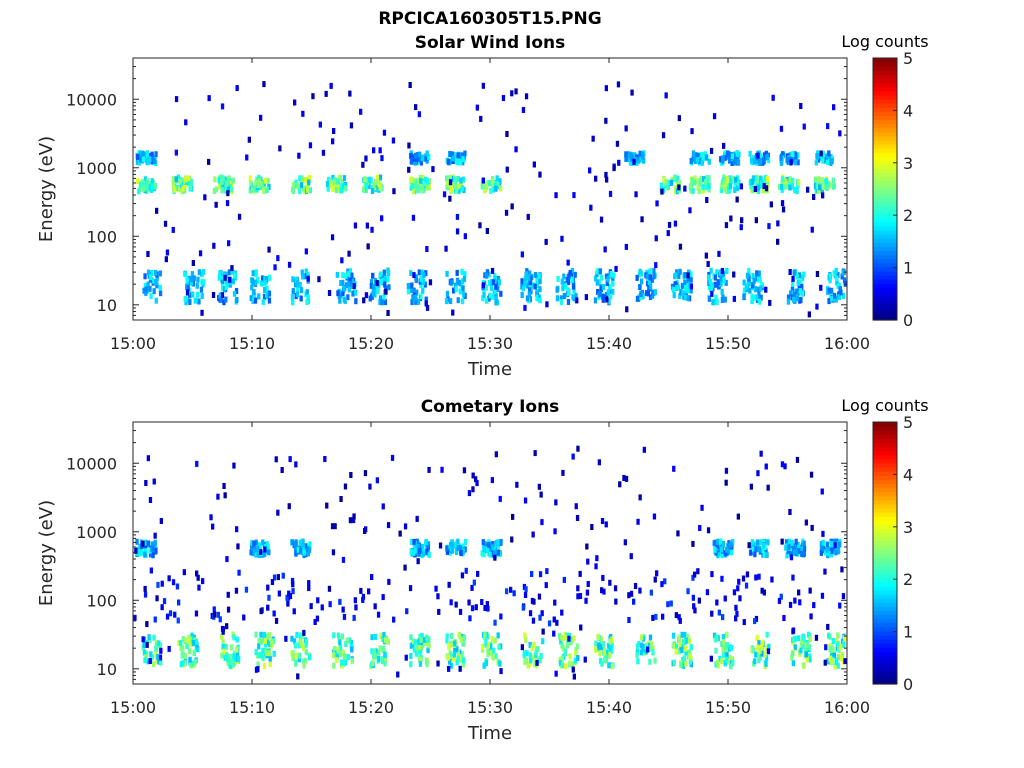 The image size is (1024, 768). Describe the element at coordinates (609, 707) in the screenshot. I see `x-tick-label: 15:40` at that location.